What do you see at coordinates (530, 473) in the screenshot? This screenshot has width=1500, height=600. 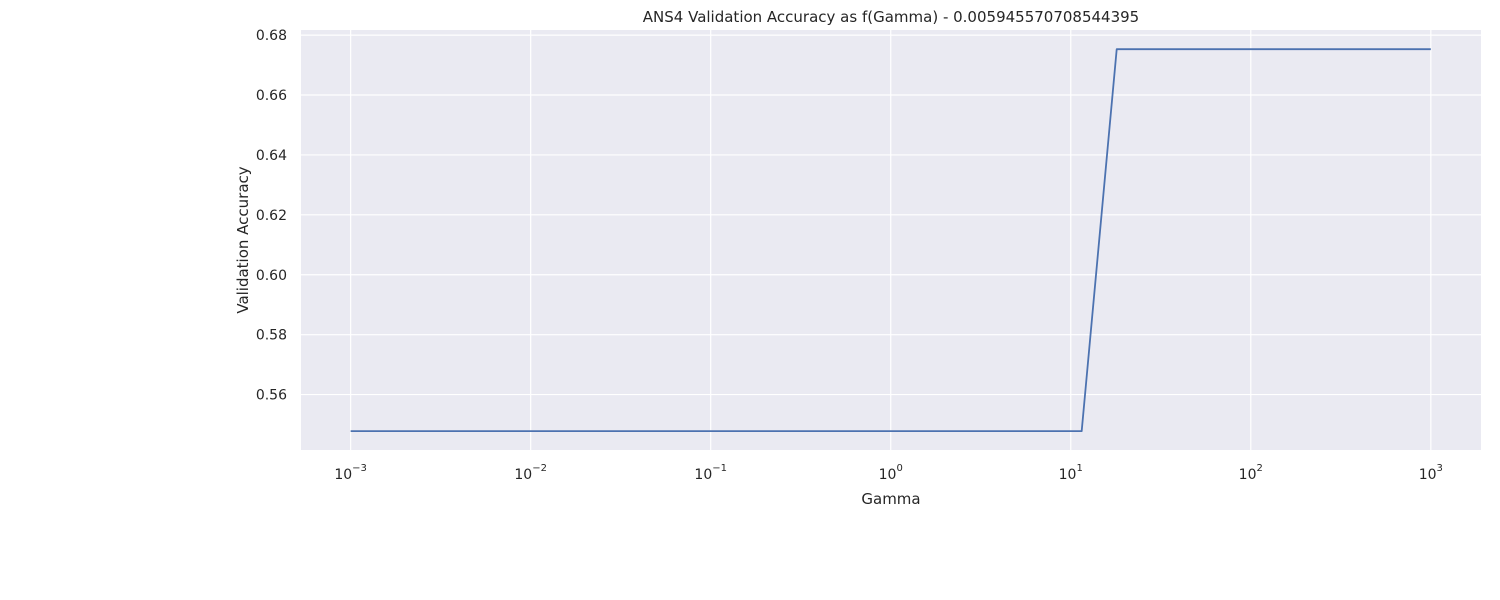 I see `x-tick-label: 10⁻²` at bounding box center [530, 473].